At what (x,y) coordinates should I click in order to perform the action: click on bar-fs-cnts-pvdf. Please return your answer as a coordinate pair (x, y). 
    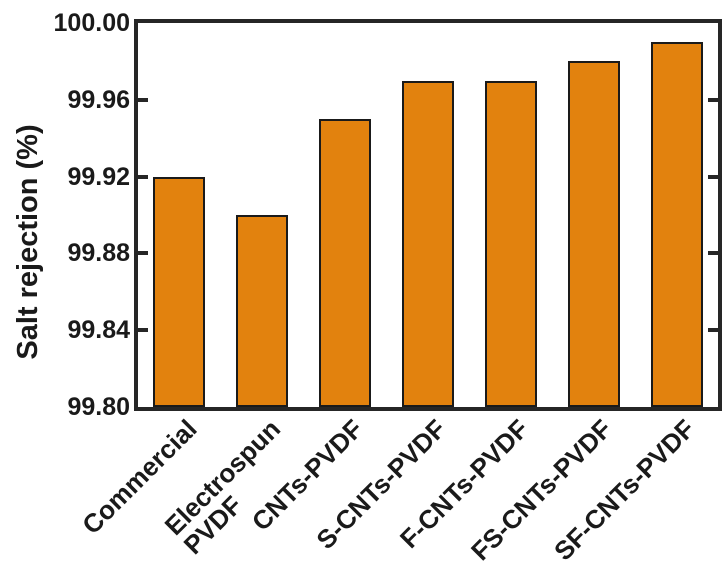
    Looking at the image, I should click on (594, 234).